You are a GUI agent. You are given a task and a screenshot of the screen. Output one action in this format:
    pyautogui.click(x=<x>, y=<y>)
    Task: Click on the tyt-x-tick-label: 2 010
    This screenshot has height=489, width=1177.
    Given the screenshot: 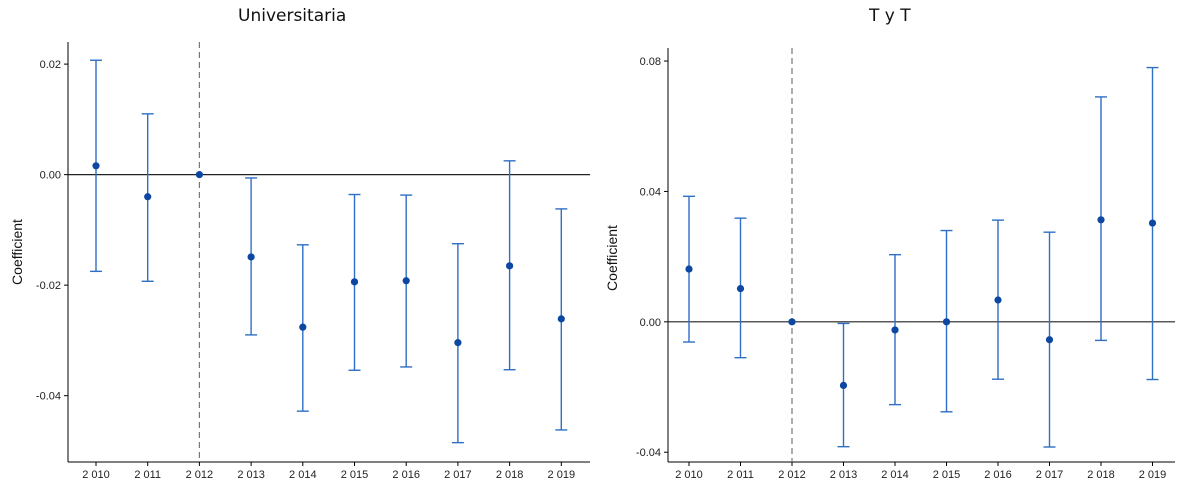 What is the action you would take?
    pyautogui.click(x=689, y=475)
    